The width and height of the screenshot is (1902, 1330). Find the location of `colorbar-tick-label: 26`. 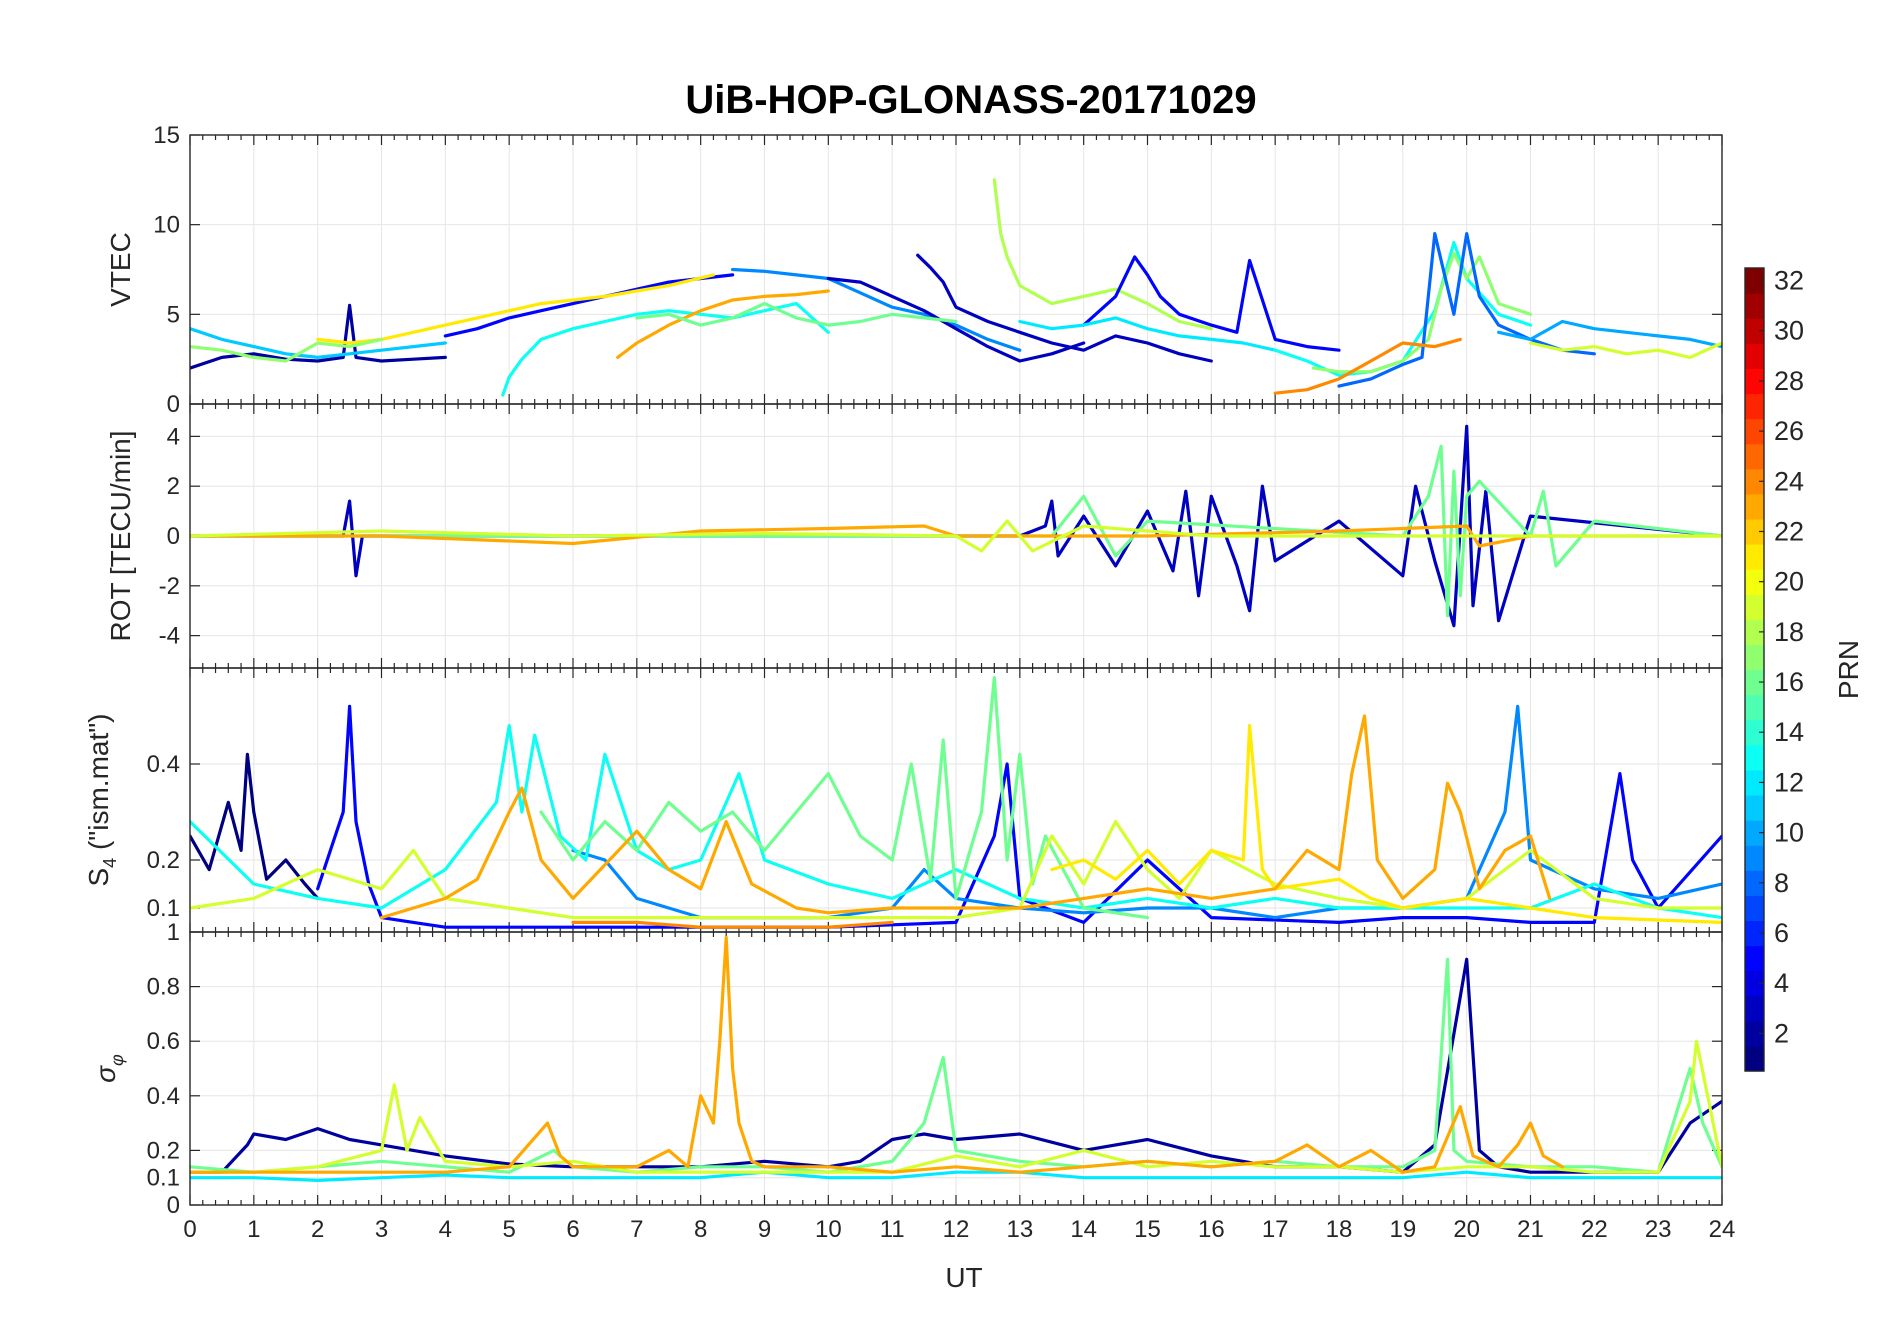

colorbar-tick-label: 26 is located at coordinates (1789, 431).